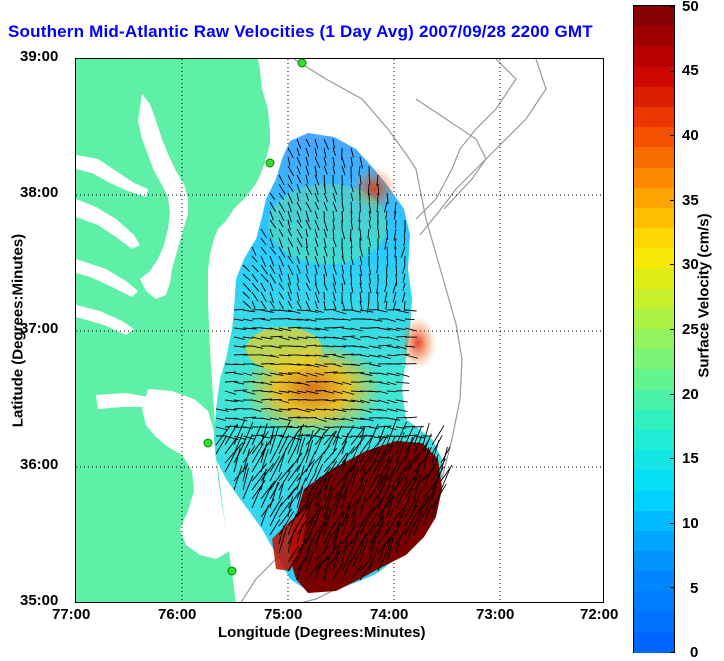 This screenshot has height=661, width=724. Describe the element at coordinates (495, 614) in the screenshot. I see `x-tick-label: 73:00` at that location.